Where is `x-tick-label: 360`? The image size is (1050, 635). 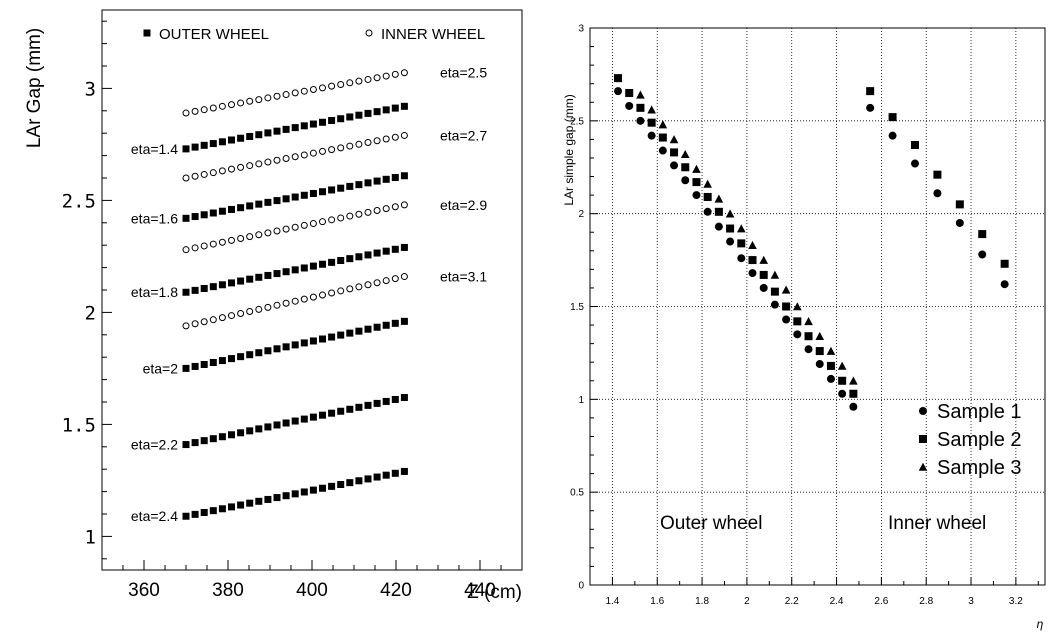
x-tick-label: 360 is located at coordinates (144, 590).